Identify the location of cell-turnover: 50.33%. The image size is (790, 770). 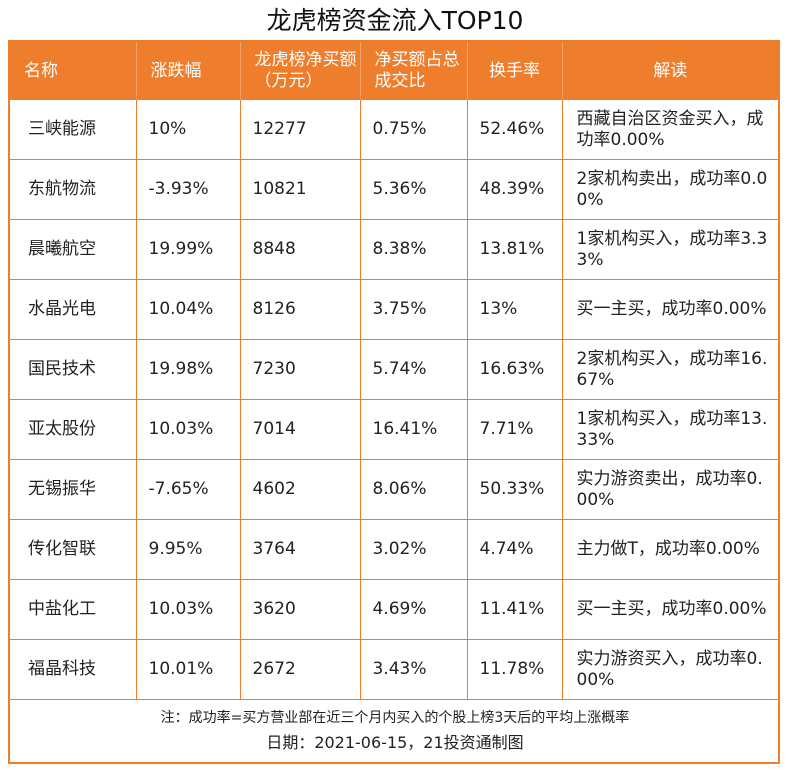
(515, 489).